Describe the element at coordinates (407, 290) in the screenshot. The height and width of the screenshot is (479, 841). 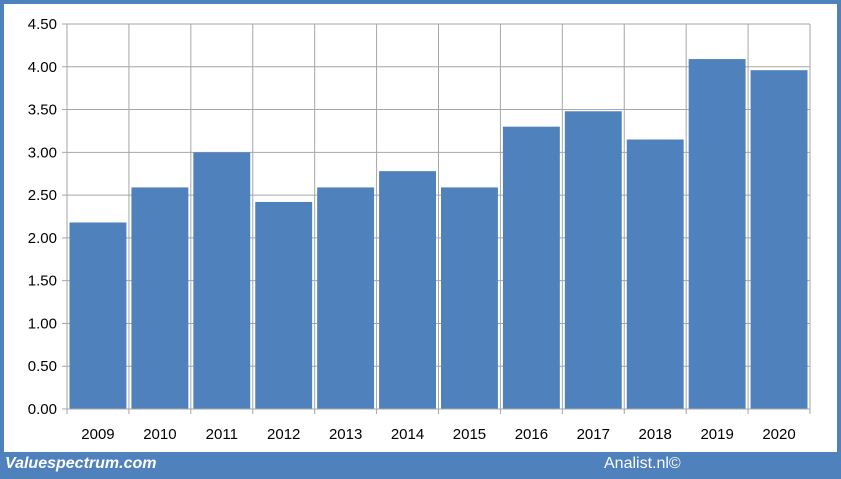
I see `bar-2014` at that location.